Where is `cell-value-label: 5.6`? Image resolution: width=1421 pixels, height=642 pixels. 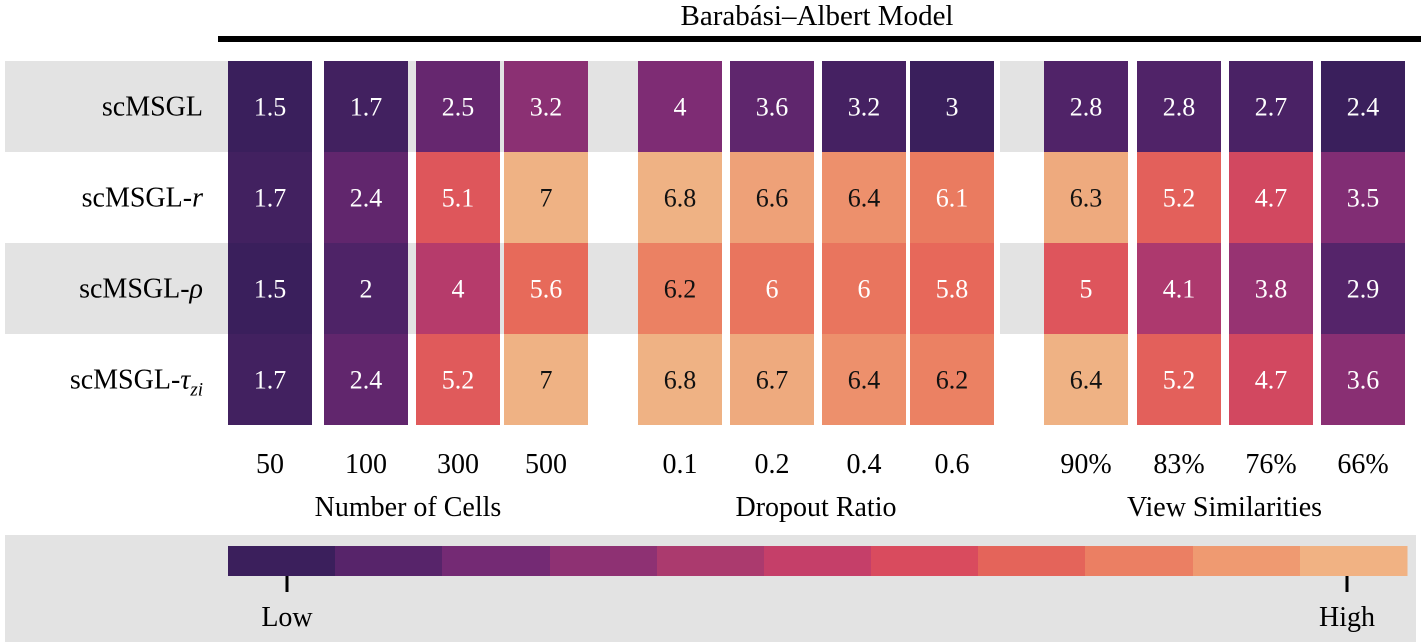 cell-value-label: 5.6 is located at coordinates (546, 289).